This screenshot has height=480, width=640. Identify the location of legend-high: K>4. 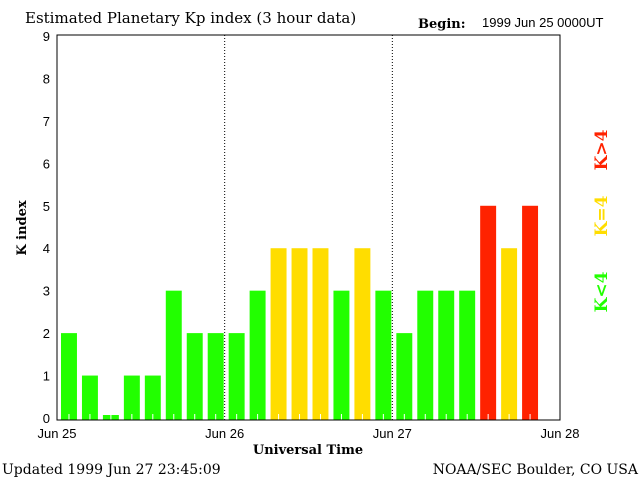
(602, 149).